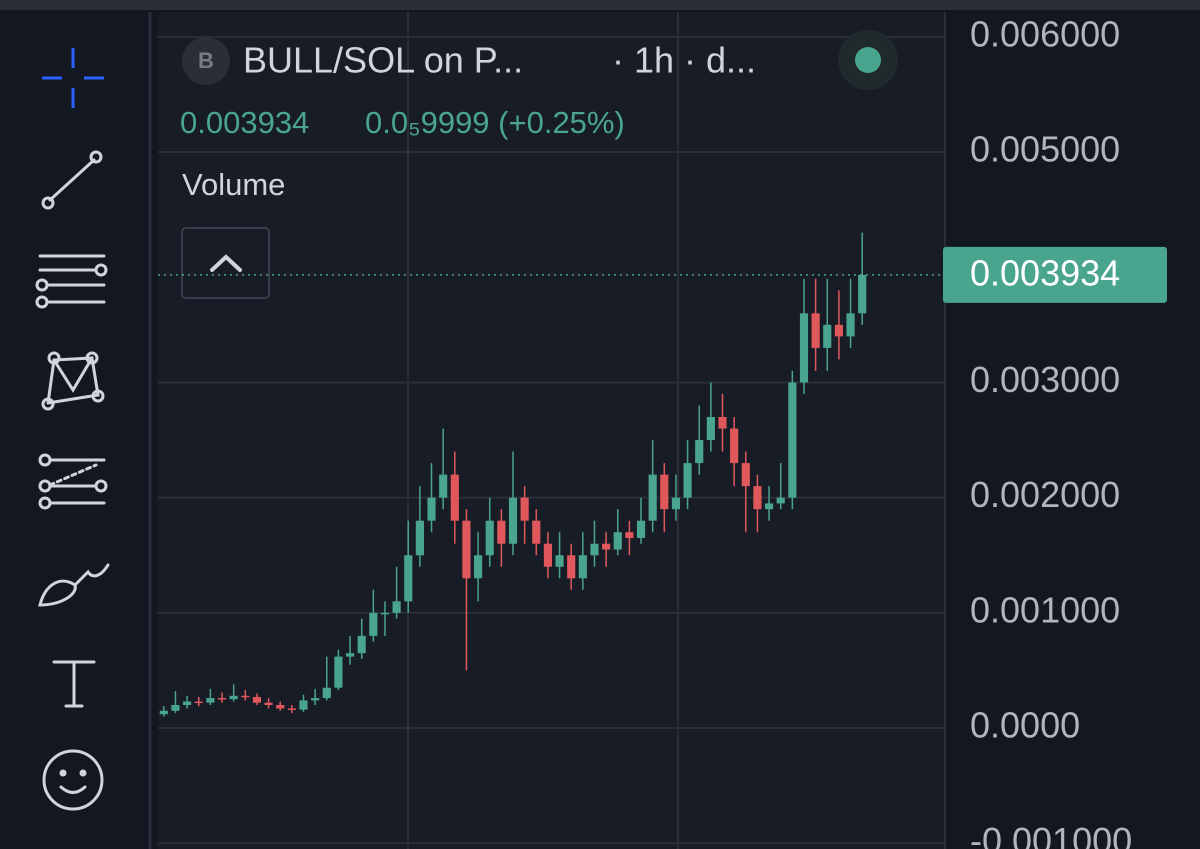 This screenshot has width=1200, height=849. I want to click on y-tick-label: 0.003000, so click(1045, 379).